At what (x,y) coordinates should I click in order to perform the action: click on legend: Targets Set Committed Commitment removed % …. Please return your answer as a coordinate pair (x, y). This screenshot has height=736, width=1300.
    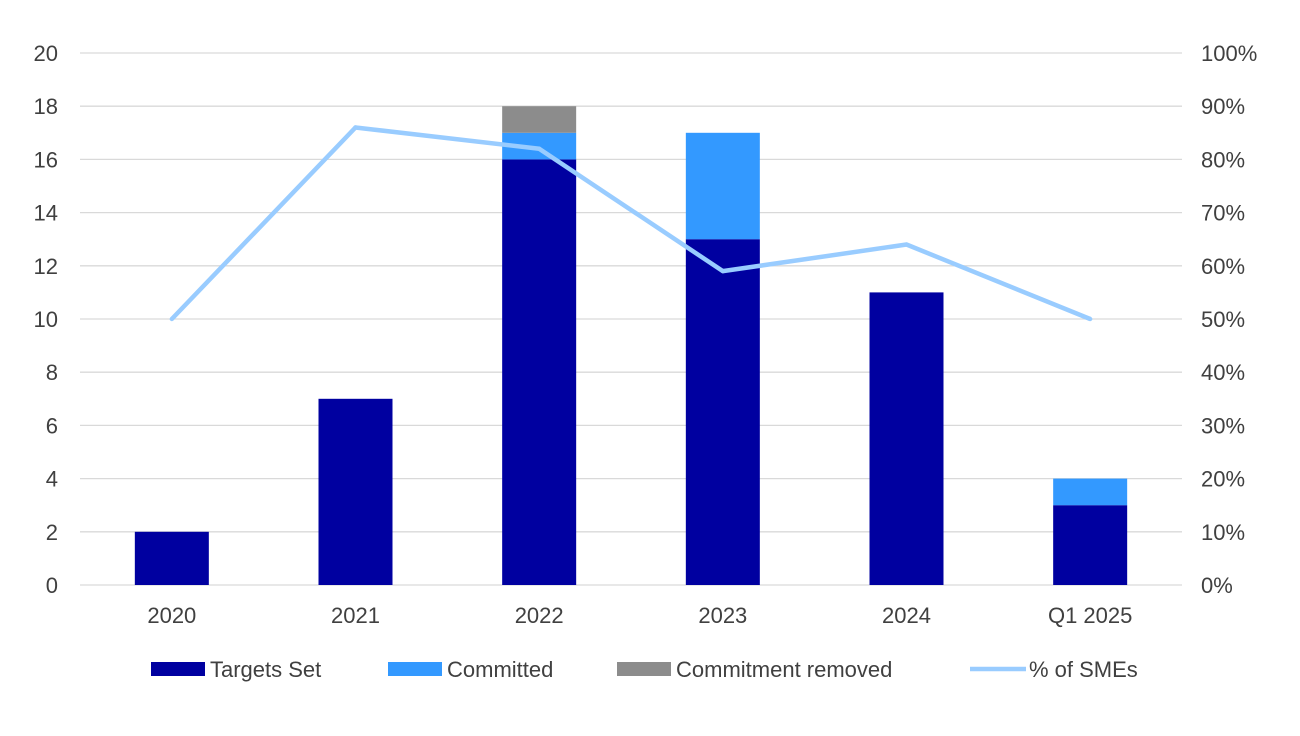
    Looking at the image, I should click on (644, 669).